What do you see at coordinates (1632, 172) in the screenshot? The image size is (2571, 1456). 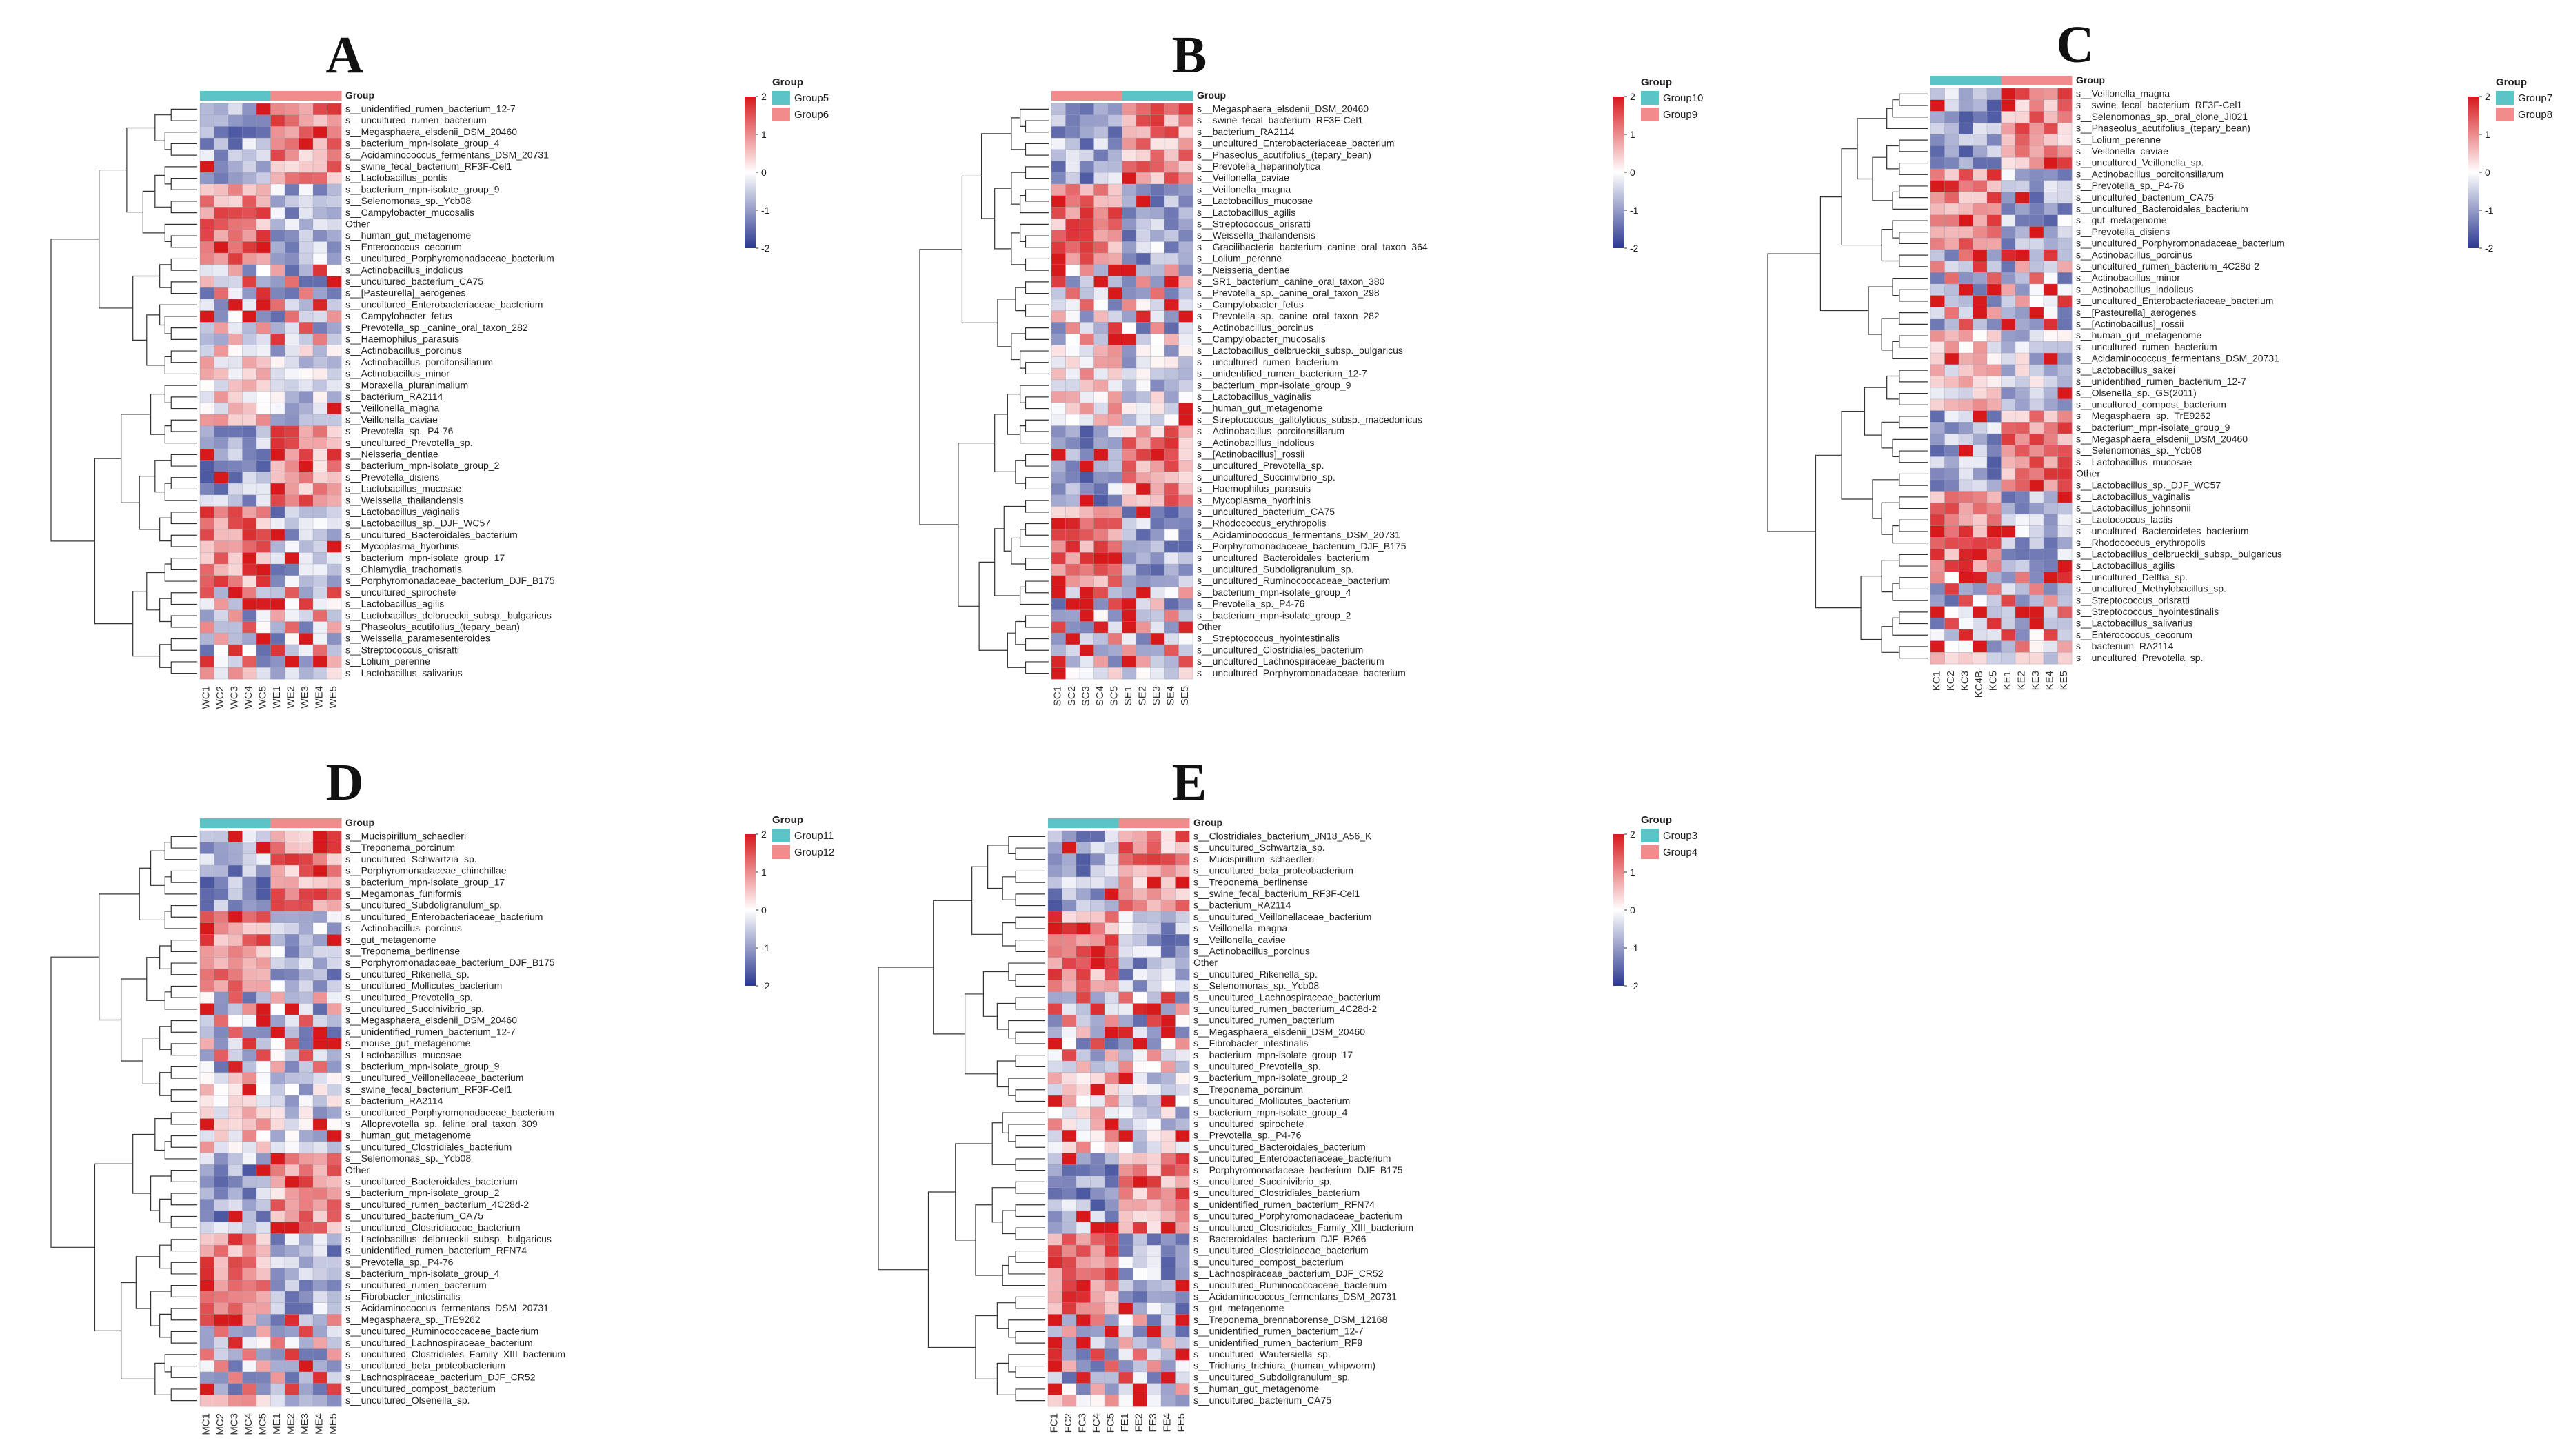 I see `scale-tick-label: 0` at bounding box center [1632, 172].